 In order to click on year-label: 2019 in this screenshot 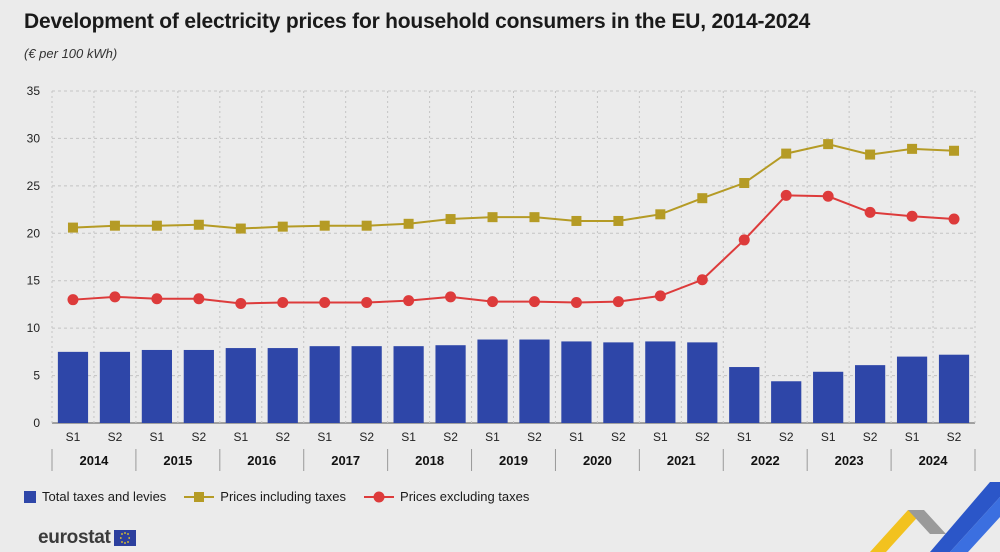, I will do `click(513, 460)`.